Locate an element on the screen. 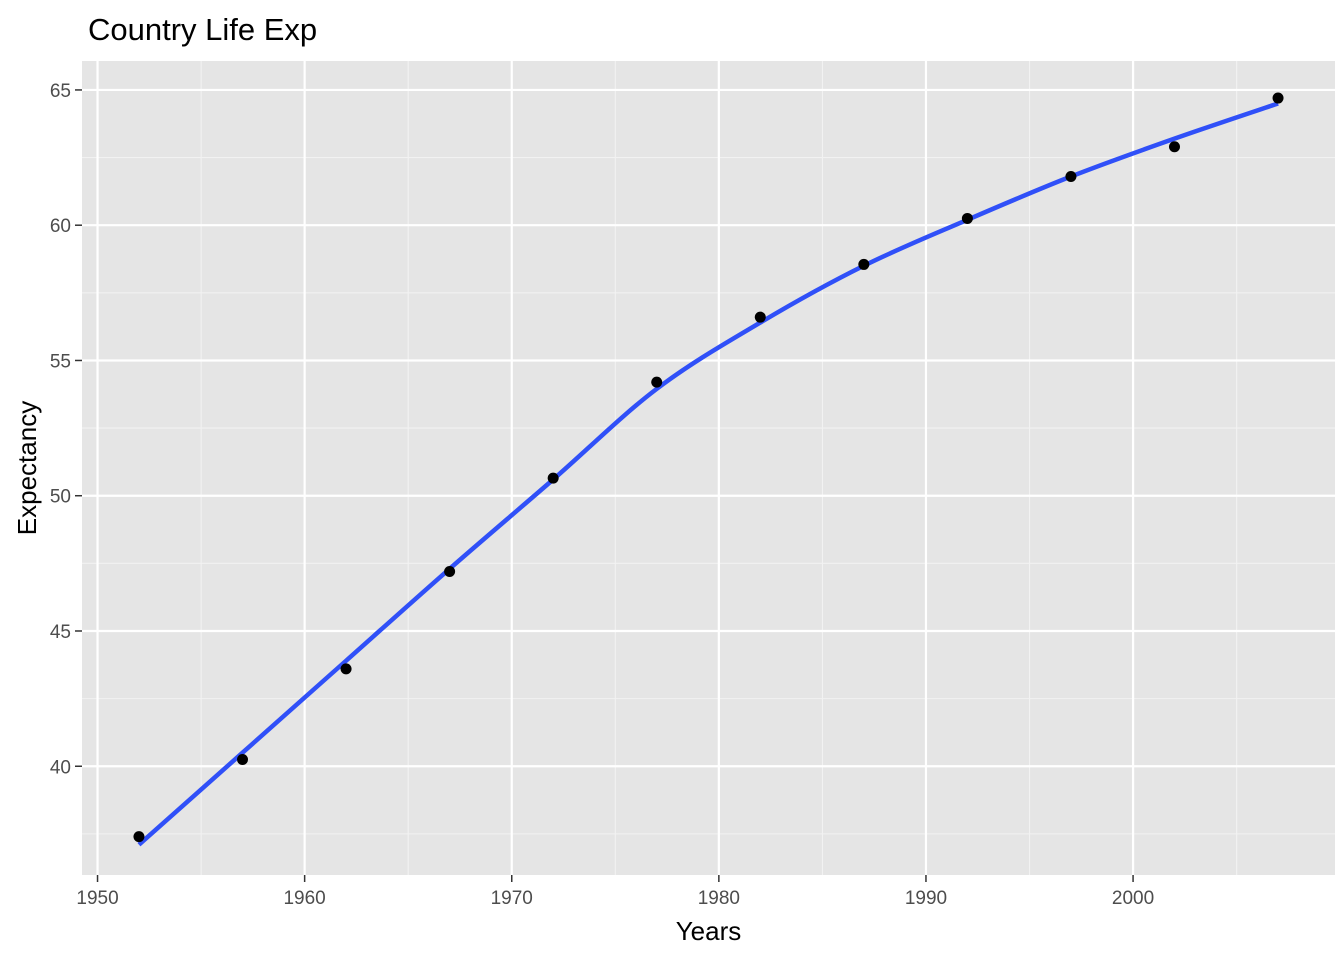 The image size is (1344, 965). y-tick-label: 55 is located at coordinates (60, 361).